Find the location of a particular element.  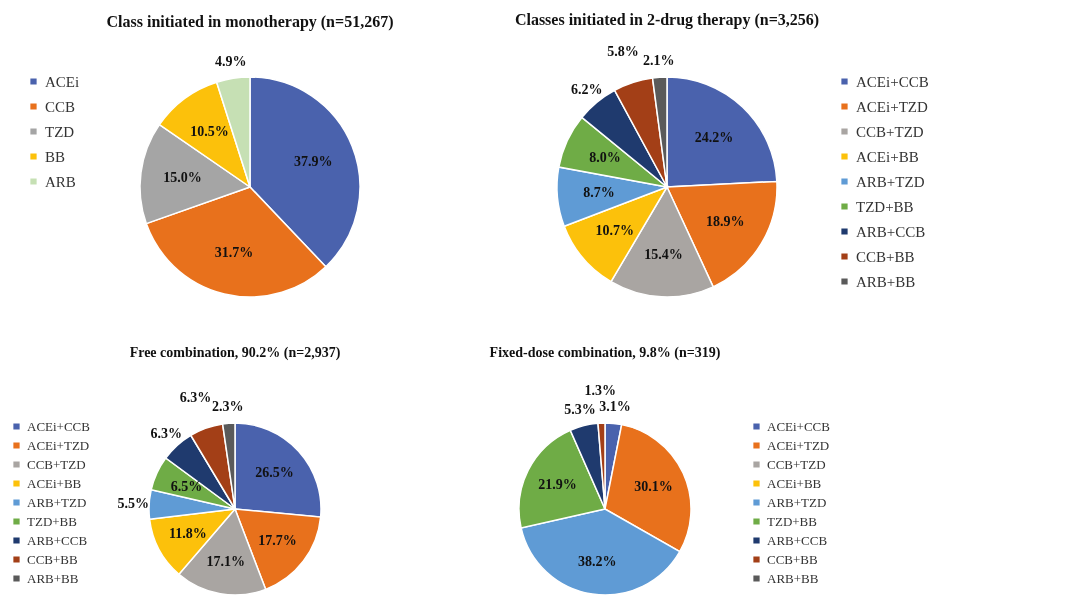

data-label: 2.1% is located at coordinates (658, 61).